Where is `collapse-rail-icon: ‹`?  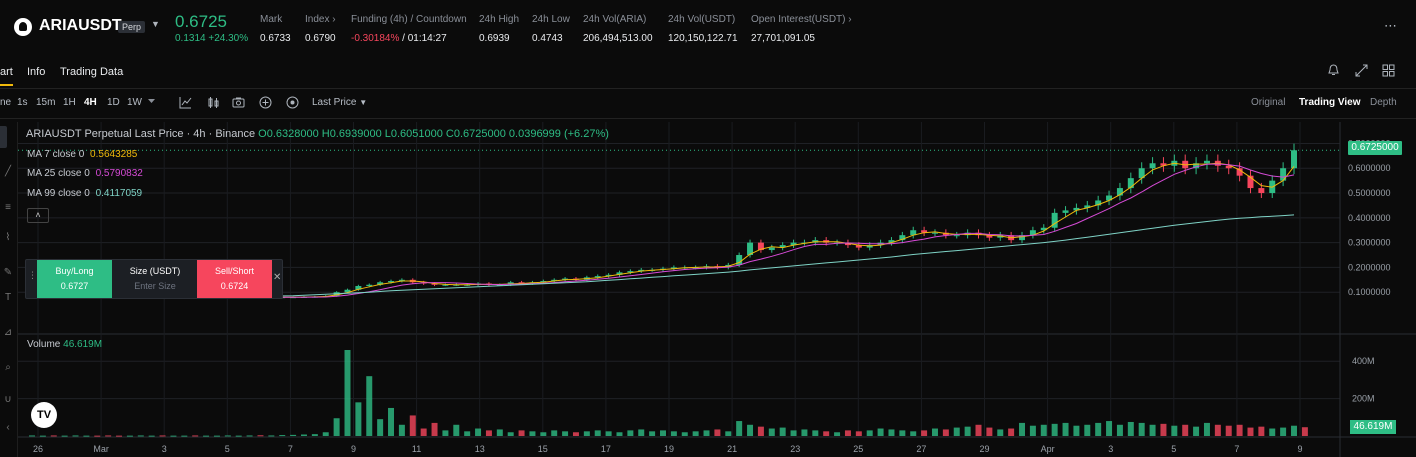 collapse-rail-icon: ‹ is located at coordinates (8, 427).